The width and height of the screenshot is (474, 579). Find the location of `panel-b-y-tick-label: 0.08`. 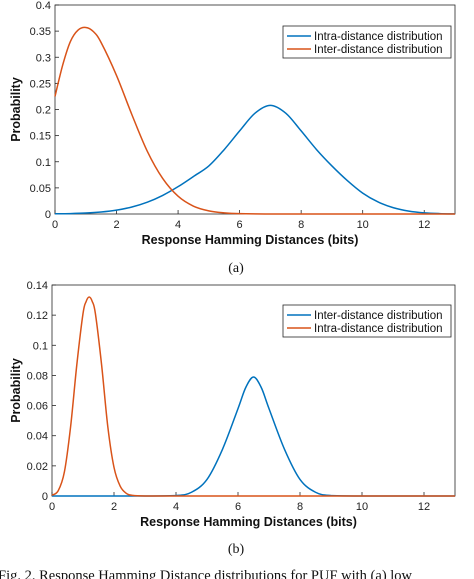

panel-b-y-tick-label: 0.08 is located at coordinates (37, 376).